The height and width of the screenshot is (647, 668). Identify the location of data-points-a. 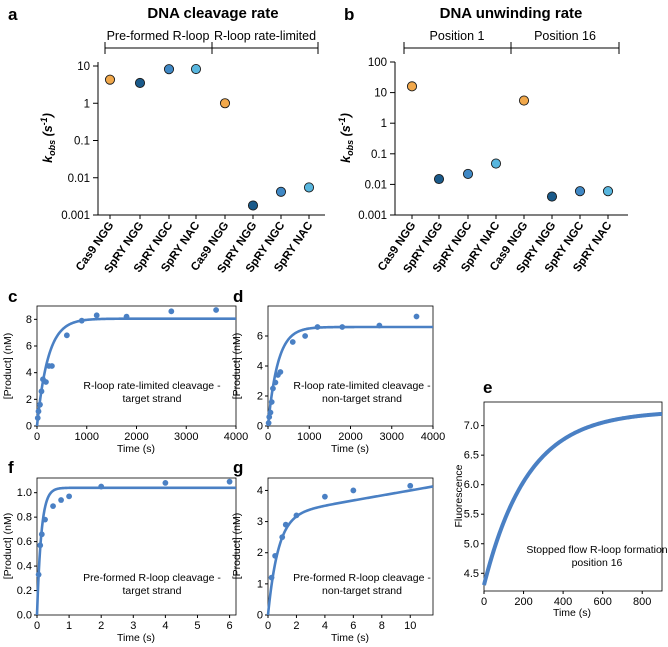
(209, 137).